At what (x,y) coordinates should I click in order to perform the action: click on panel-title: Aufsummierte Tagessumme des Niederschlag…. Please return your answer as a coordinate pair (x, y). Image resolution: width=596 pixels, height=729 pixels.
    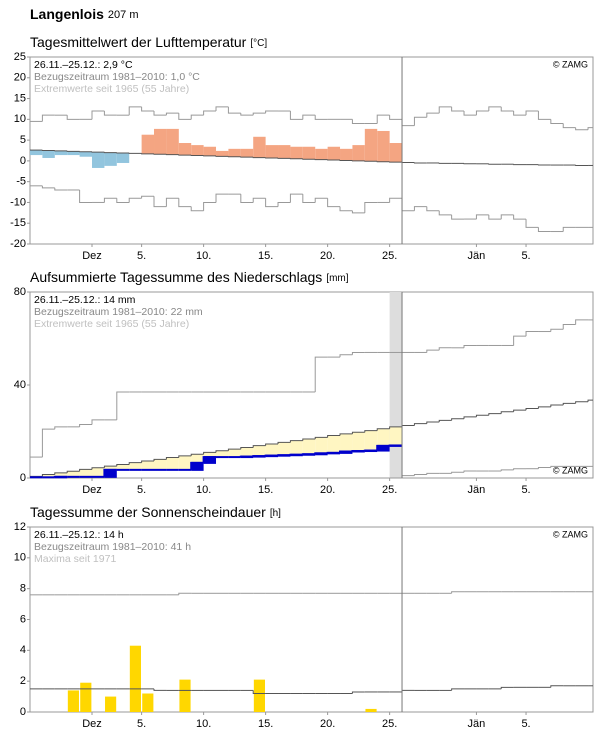
    Looking at the image, I should click on (189, 277).